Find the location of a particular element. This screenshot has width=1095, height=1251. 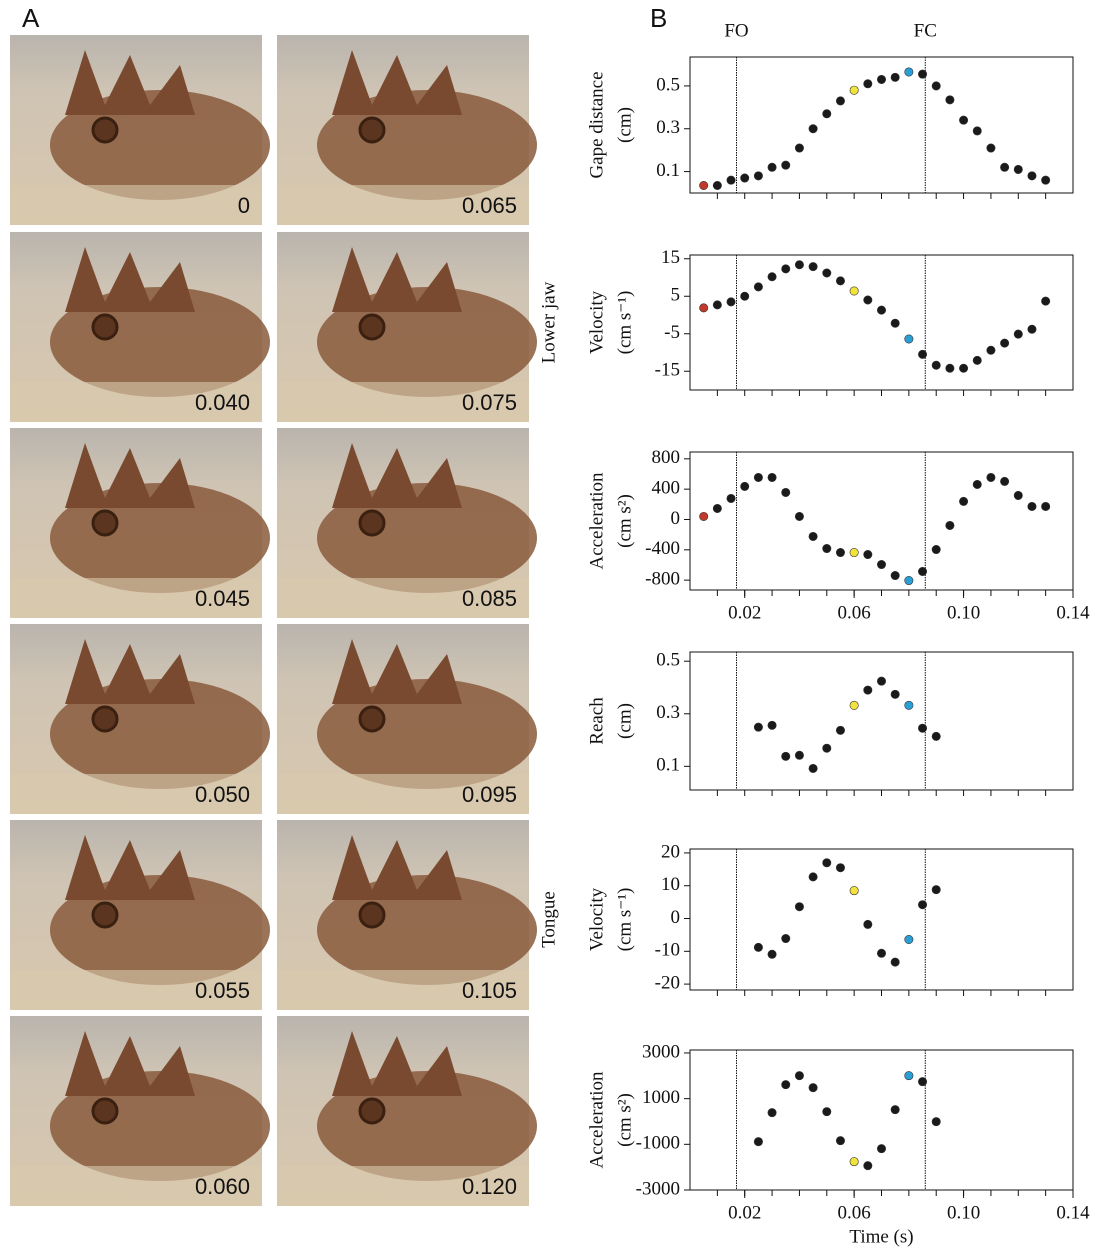

y-axis-label: (cm s⁻¹) is located at coordinates (624, 920).